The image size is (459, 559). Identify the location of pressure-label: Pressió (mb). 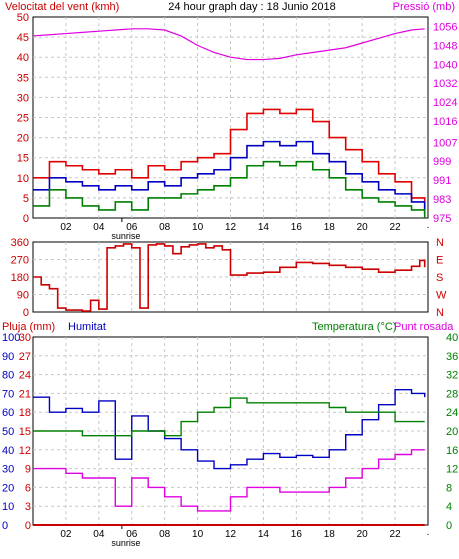
(424, 7).